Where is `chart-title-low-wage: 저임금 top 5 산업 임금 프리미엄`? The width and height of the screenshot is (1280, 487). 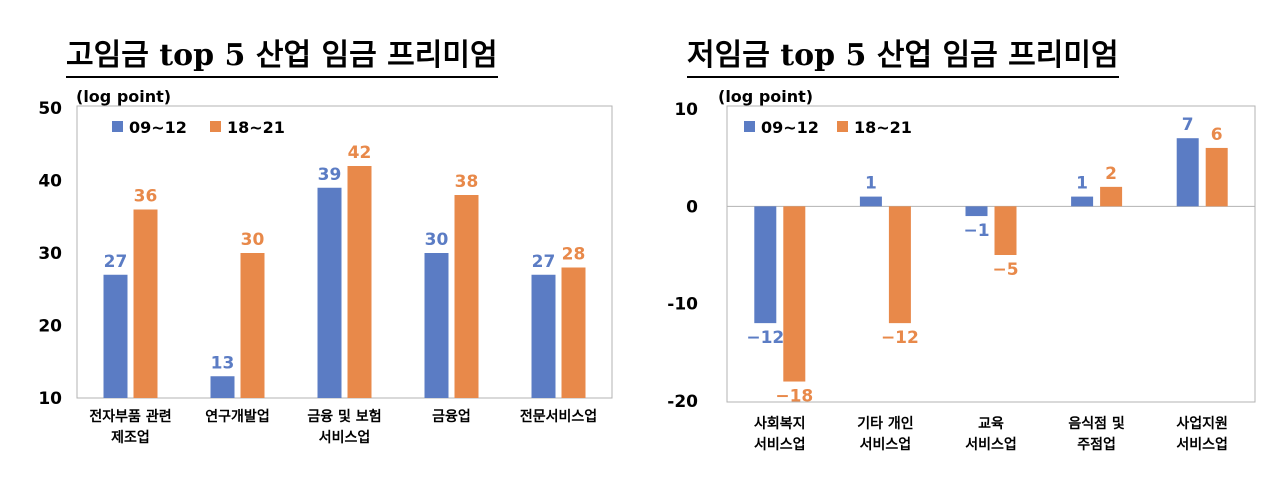
chart-title-low-wage: 저임금 top 5 산업 임금 프리미엄 is located at coordinates (903, 58).